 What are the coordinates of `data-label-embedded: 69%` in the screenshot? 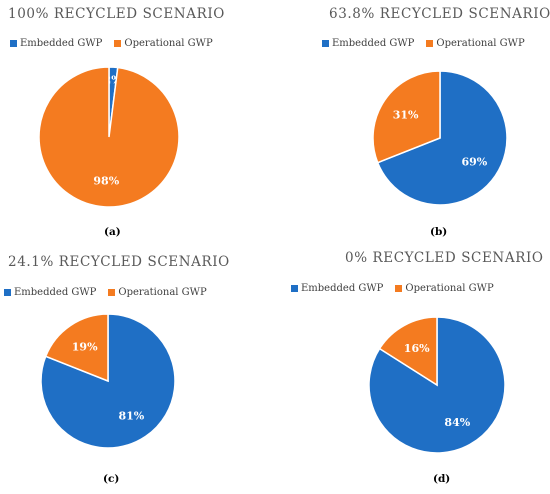 It's located at (474, 161).